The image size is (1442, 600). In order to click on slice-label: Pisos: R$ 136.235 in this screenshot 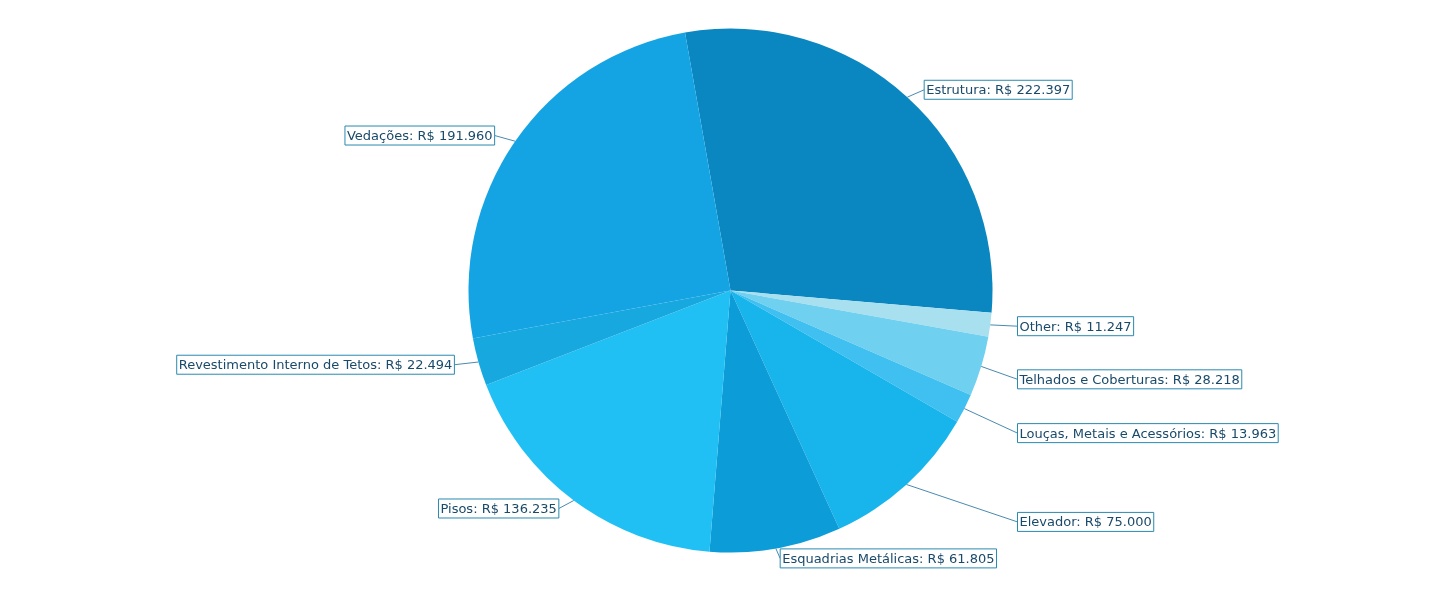, I will do `click(498, 508)`.